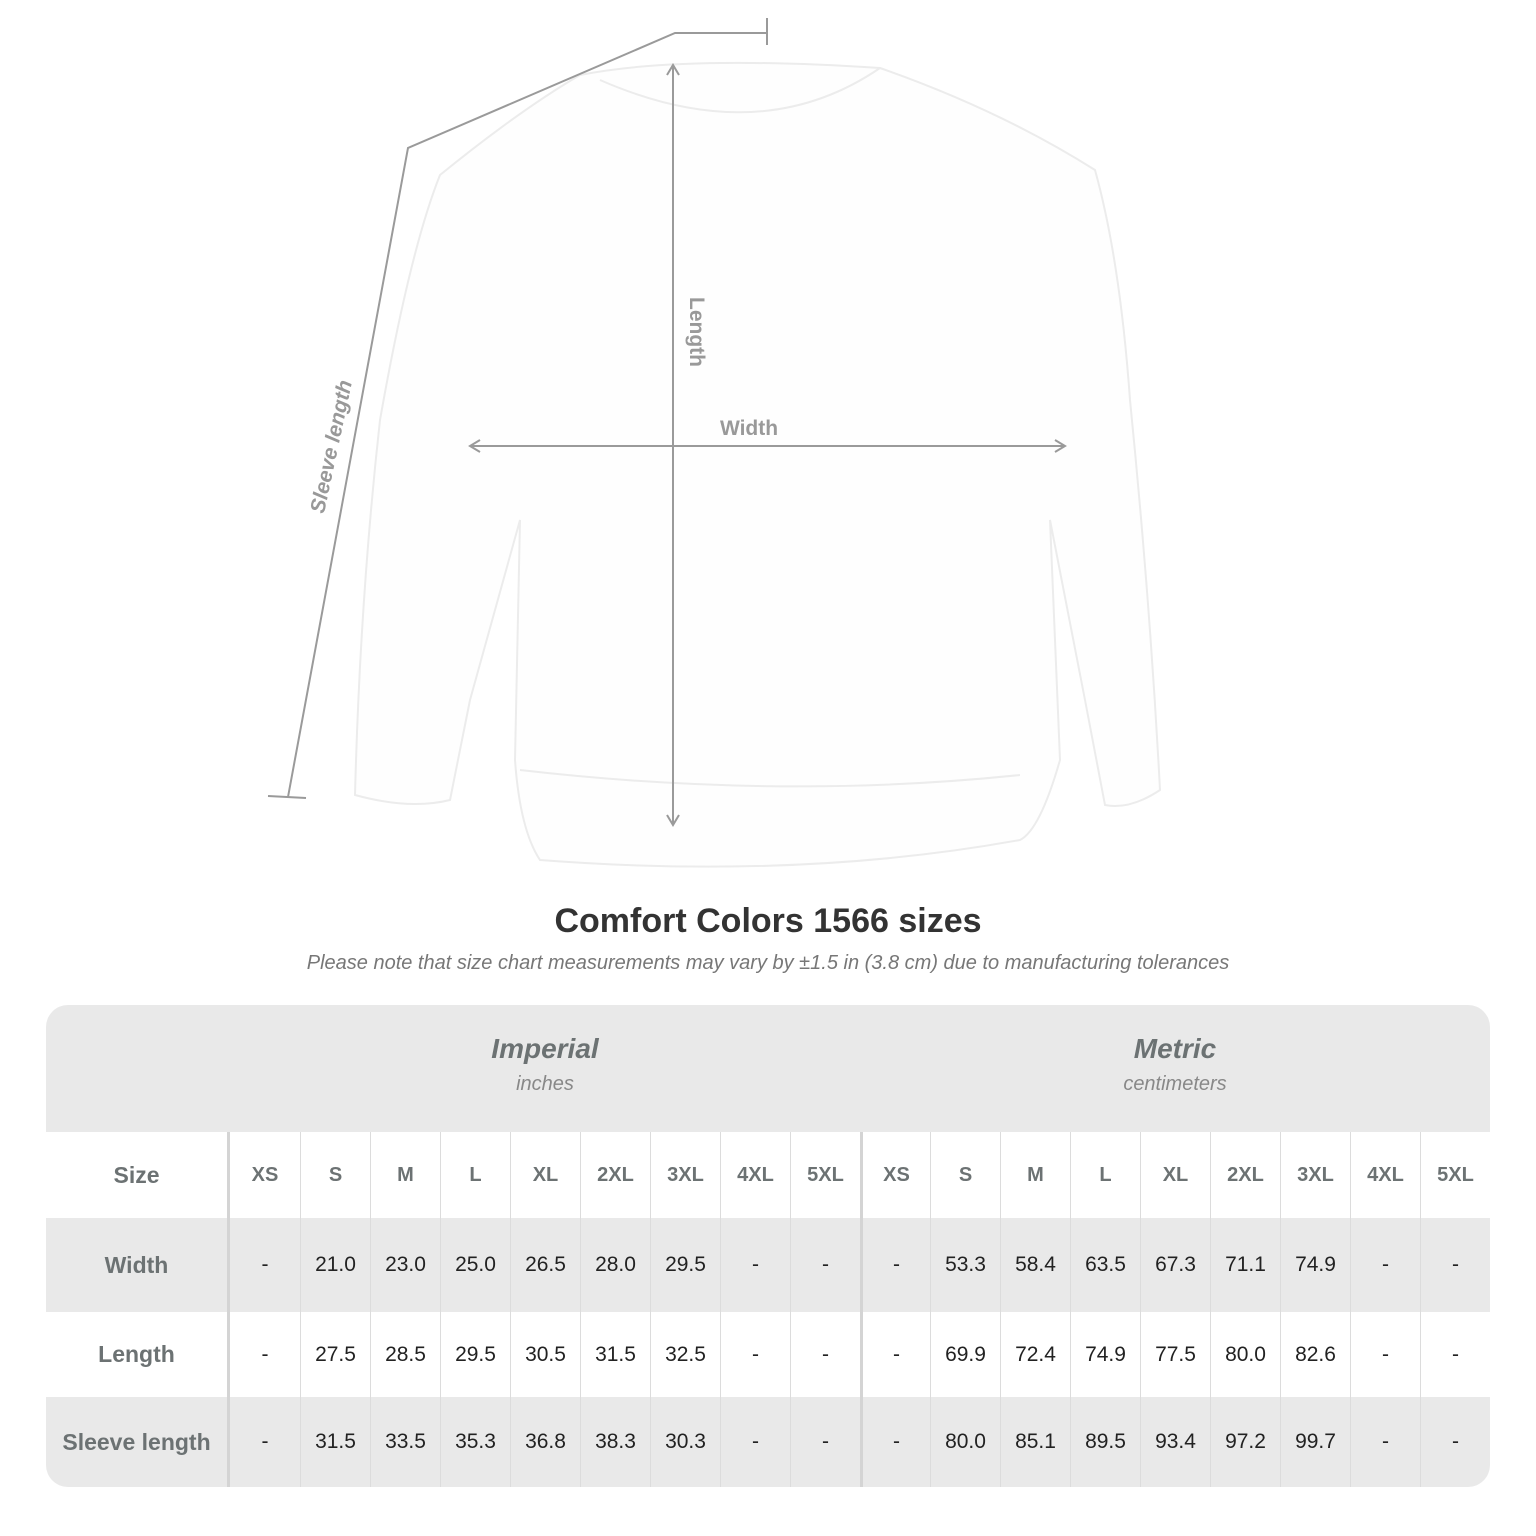 This screenshot has width=1536, height=1536. I want to click on metric-cell: 67.3, so click(1175, 1265).